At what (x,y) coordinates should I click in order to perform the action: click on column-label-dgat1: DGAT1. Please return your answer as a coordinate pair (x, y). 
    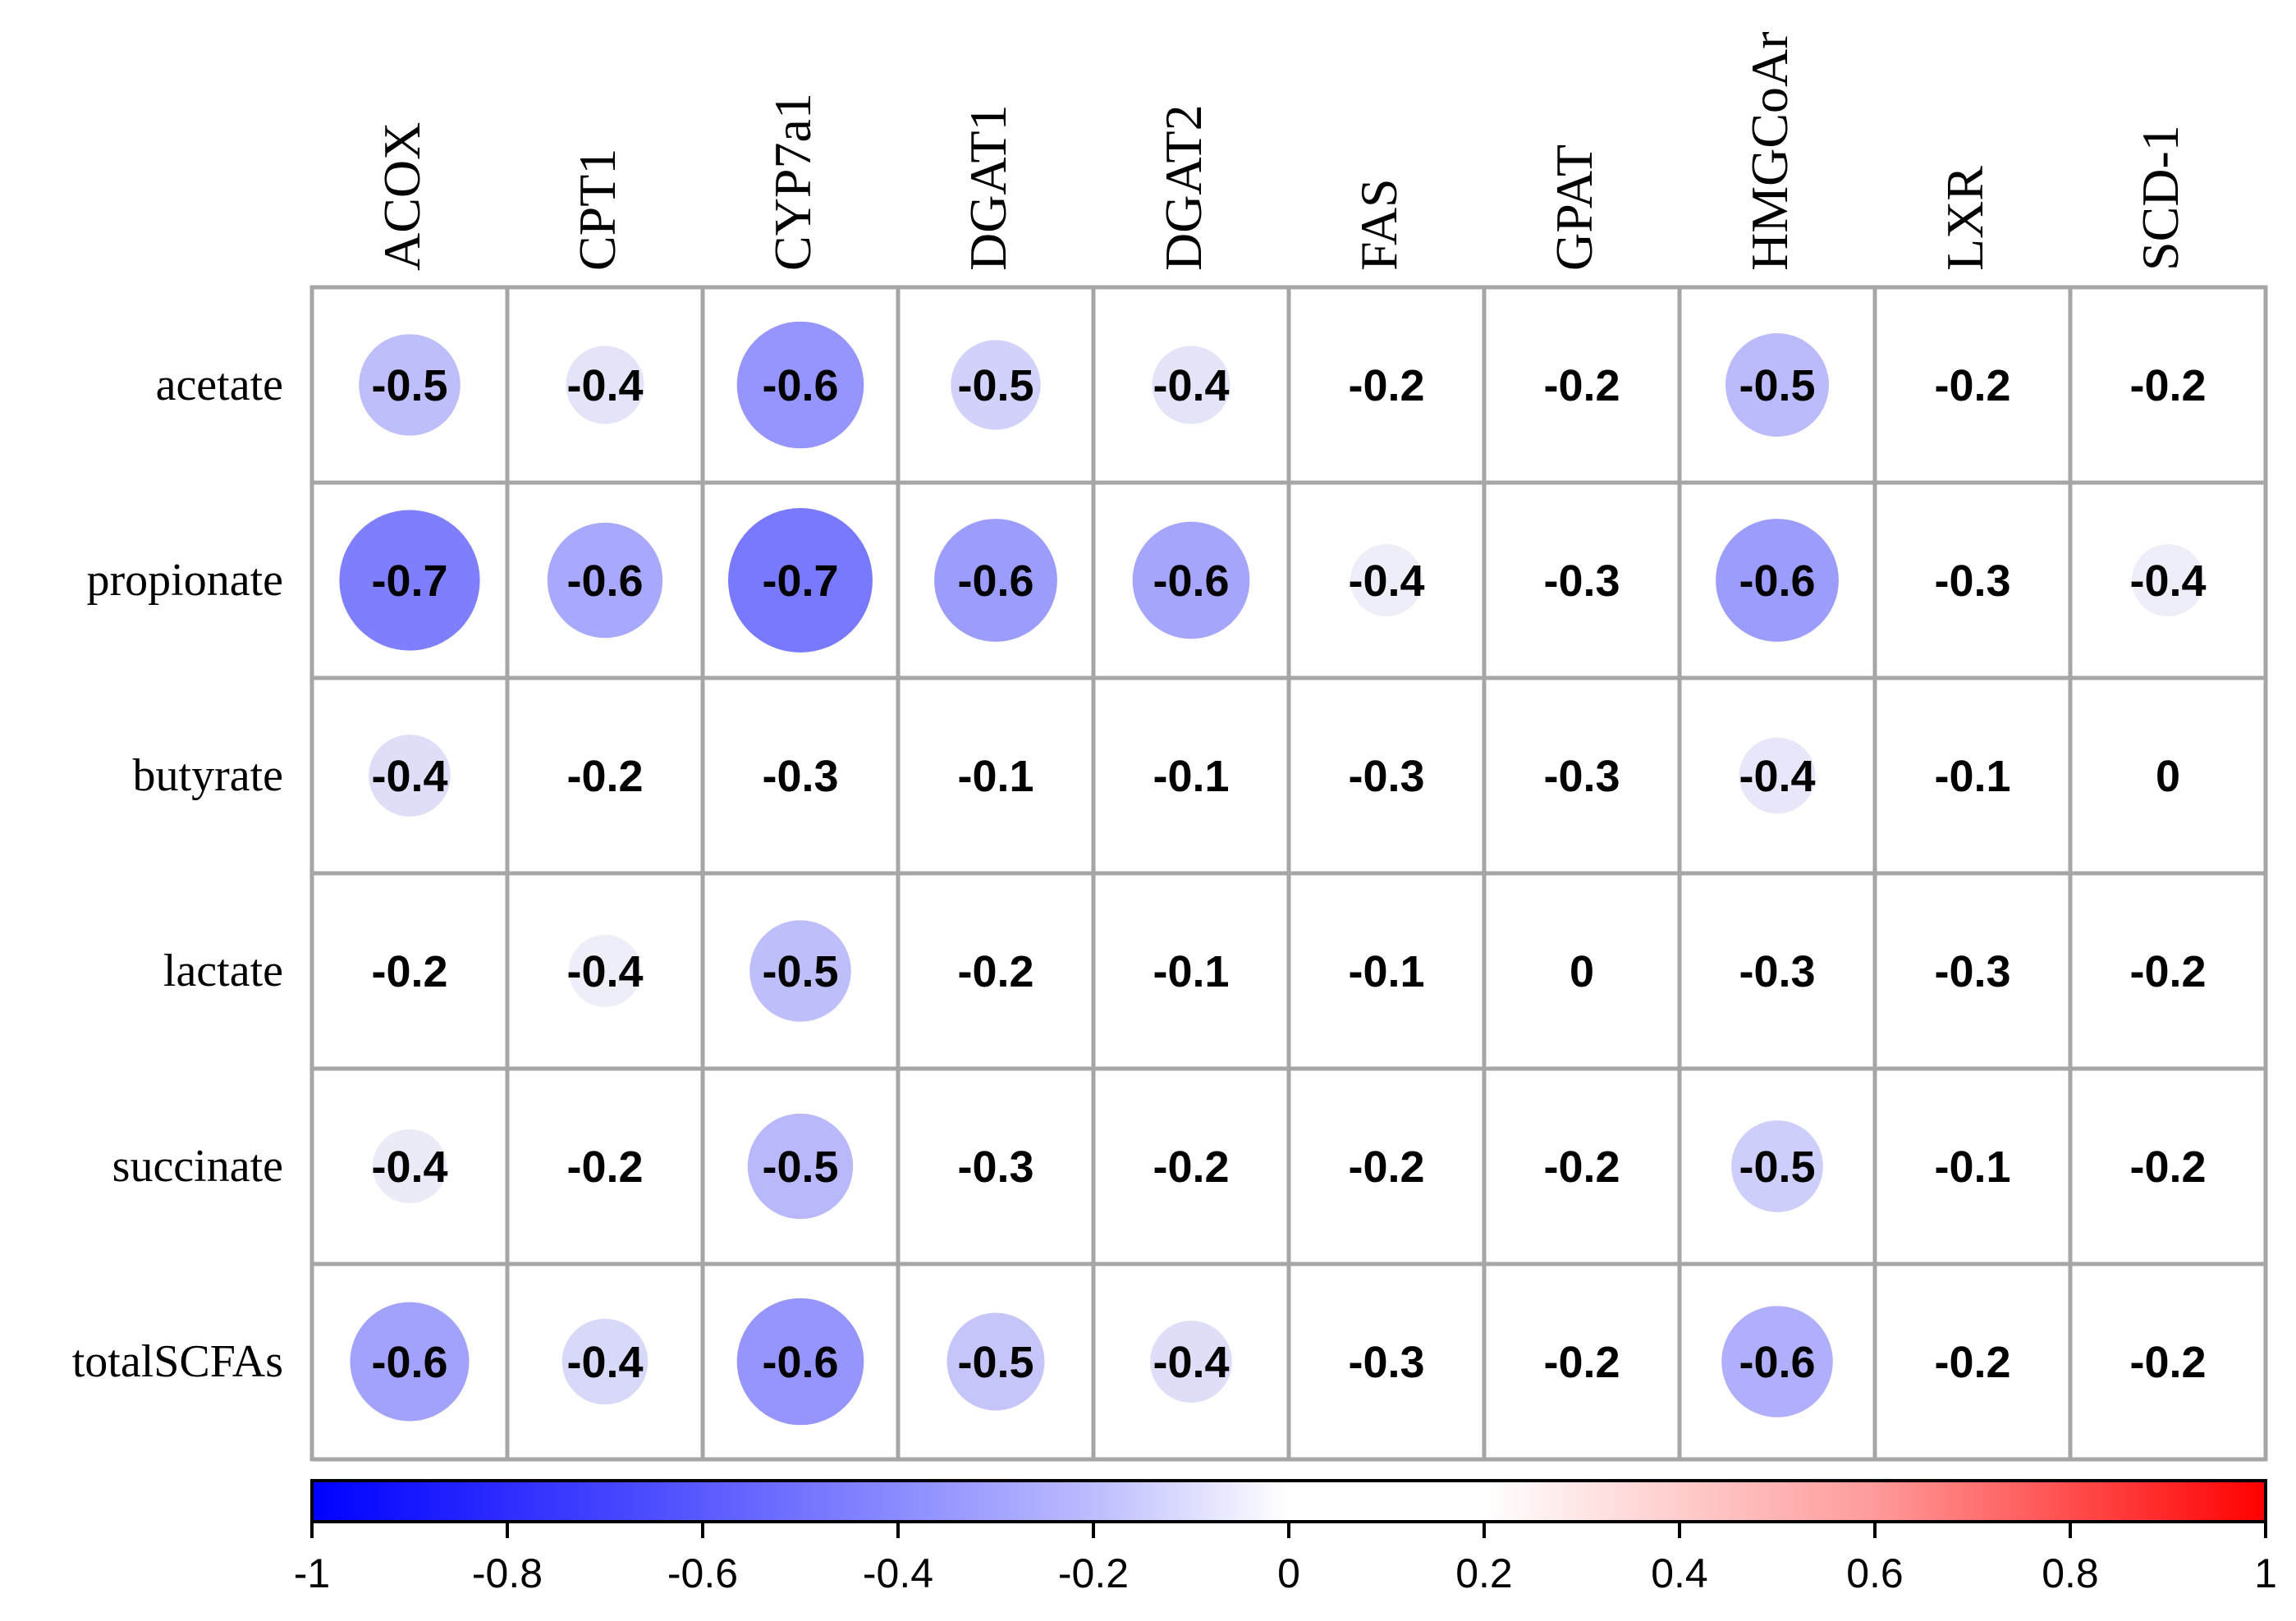
    Looking at the image, I should click on (988, 187).